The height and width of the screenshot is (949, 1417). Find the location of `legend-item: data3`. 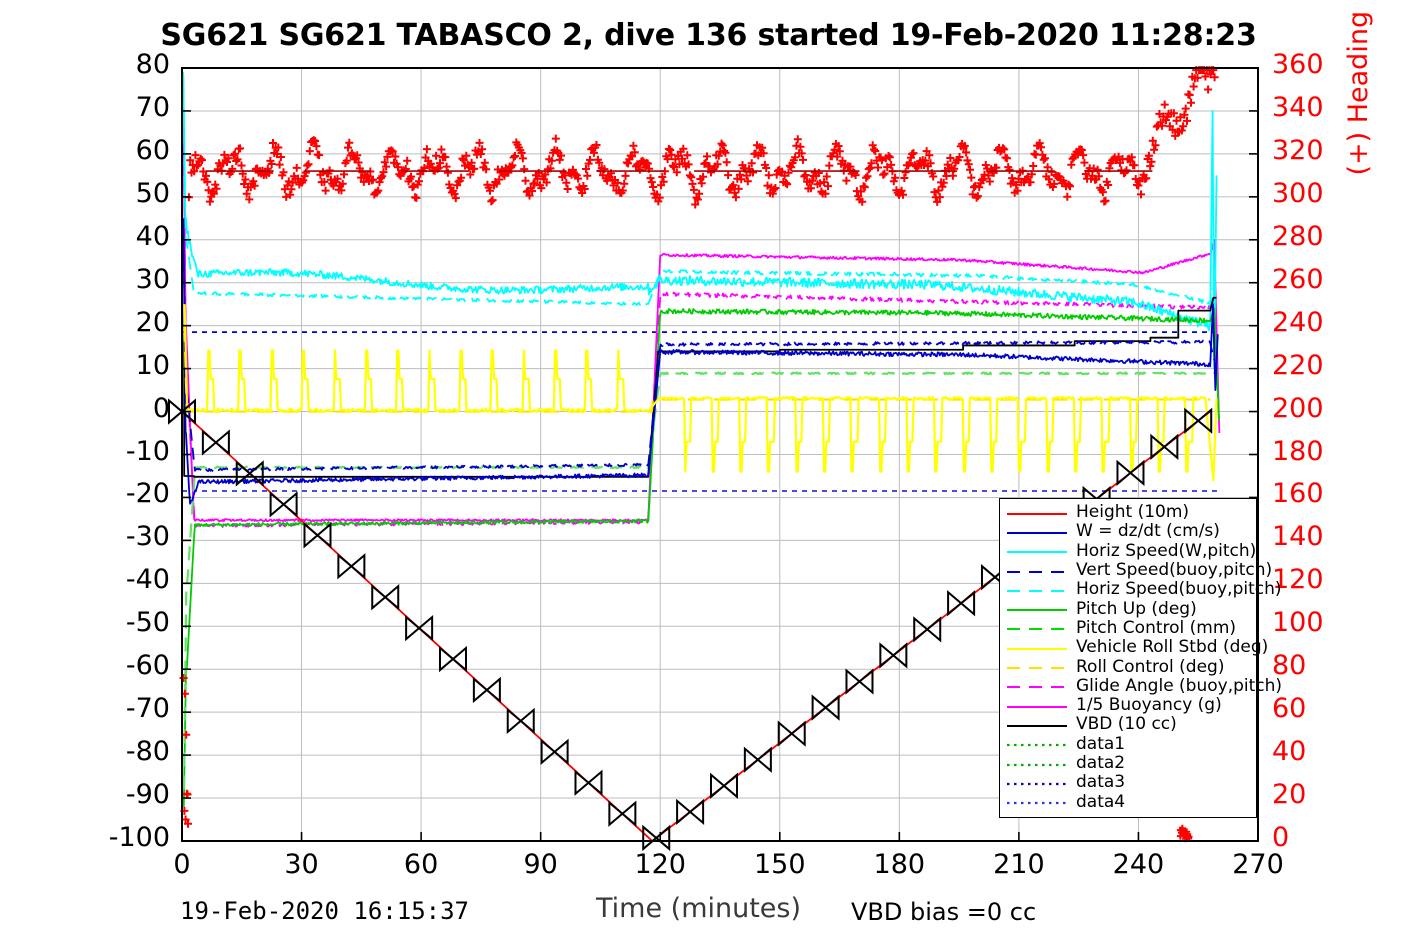

legend-item: data3 is located at coordinates (1128, 782).